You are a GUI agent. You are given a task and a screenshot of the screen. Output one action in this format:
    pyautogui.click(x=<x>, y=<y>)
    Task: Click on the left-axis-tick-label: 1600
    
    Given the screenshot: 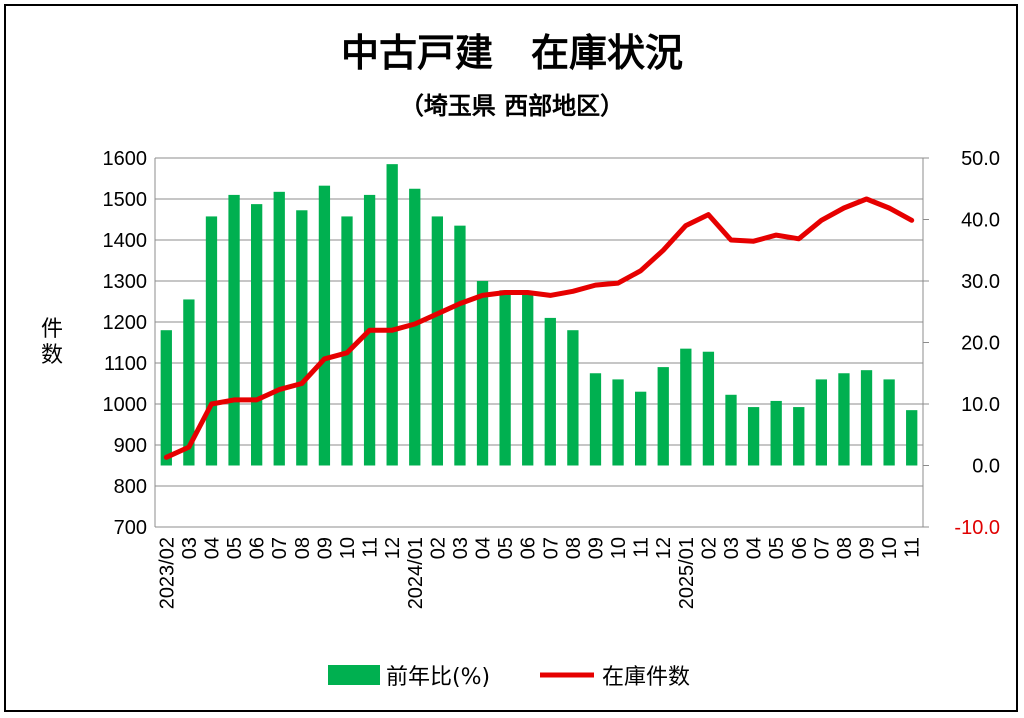 What is the action you would take?
    pyautogui.click(x=125, y=159)
    